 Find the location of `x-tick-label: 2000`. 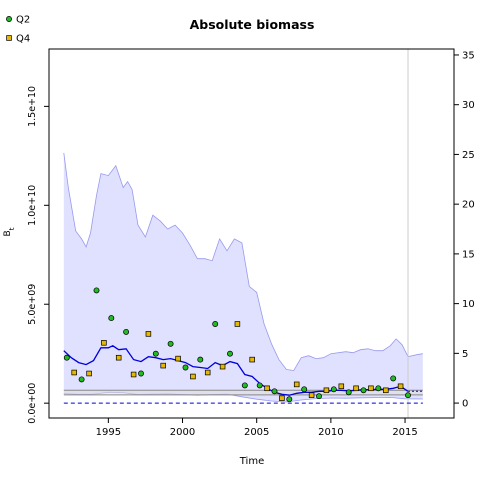

x-tick-label: 2000 is located at coordinates (182, 432).